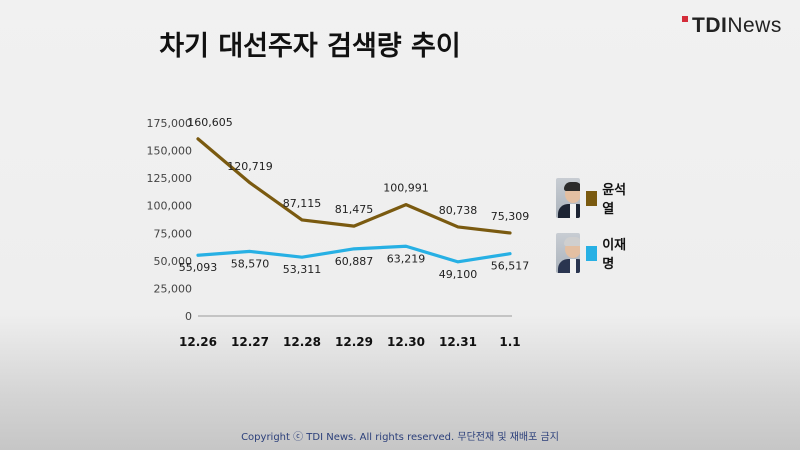 The width and height of the screenshot is (800, 450). I want to click on x-tick-label: 12.27, so click(250, 342).